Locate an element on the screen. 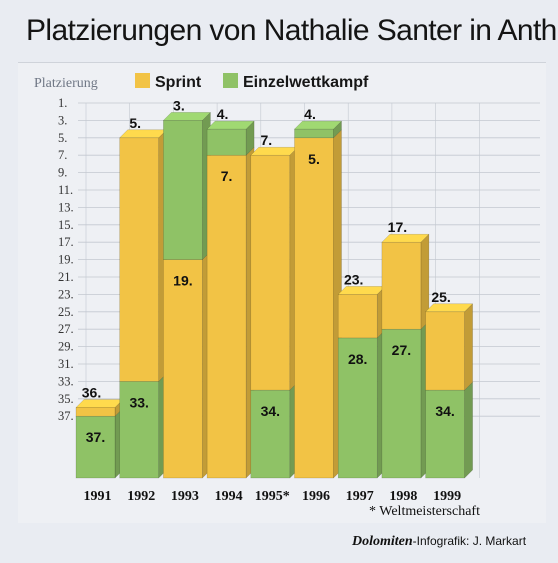 This screenshot has width=558, height=563. x-tick-label: 1995* is located at coordinates (272, 496).